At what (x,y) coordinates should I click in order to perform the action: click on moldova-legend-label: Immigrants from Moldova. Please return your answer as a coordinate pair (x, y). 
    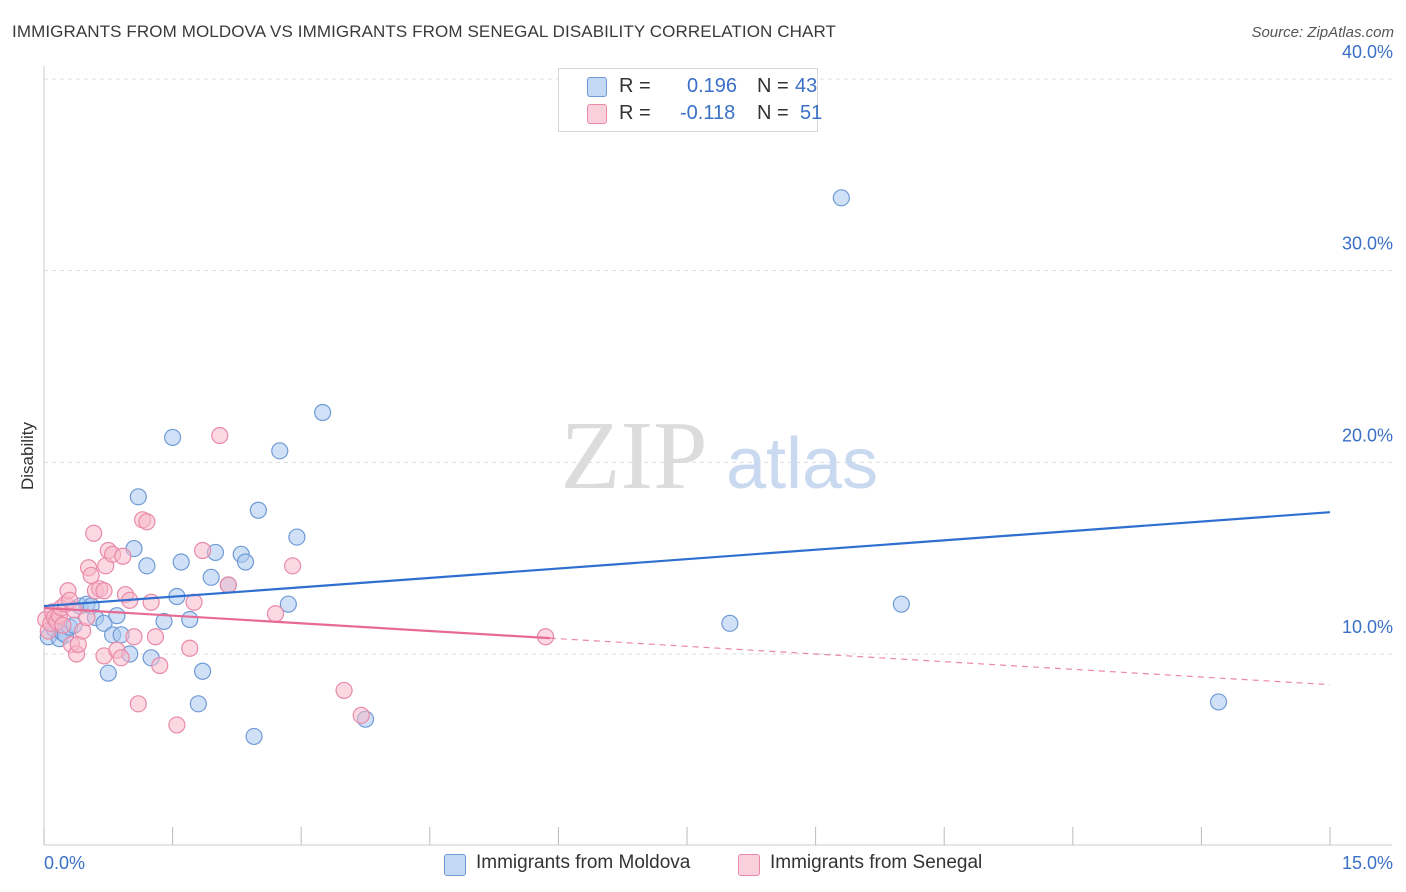
    Looking at the image, I should click on (583, 862).